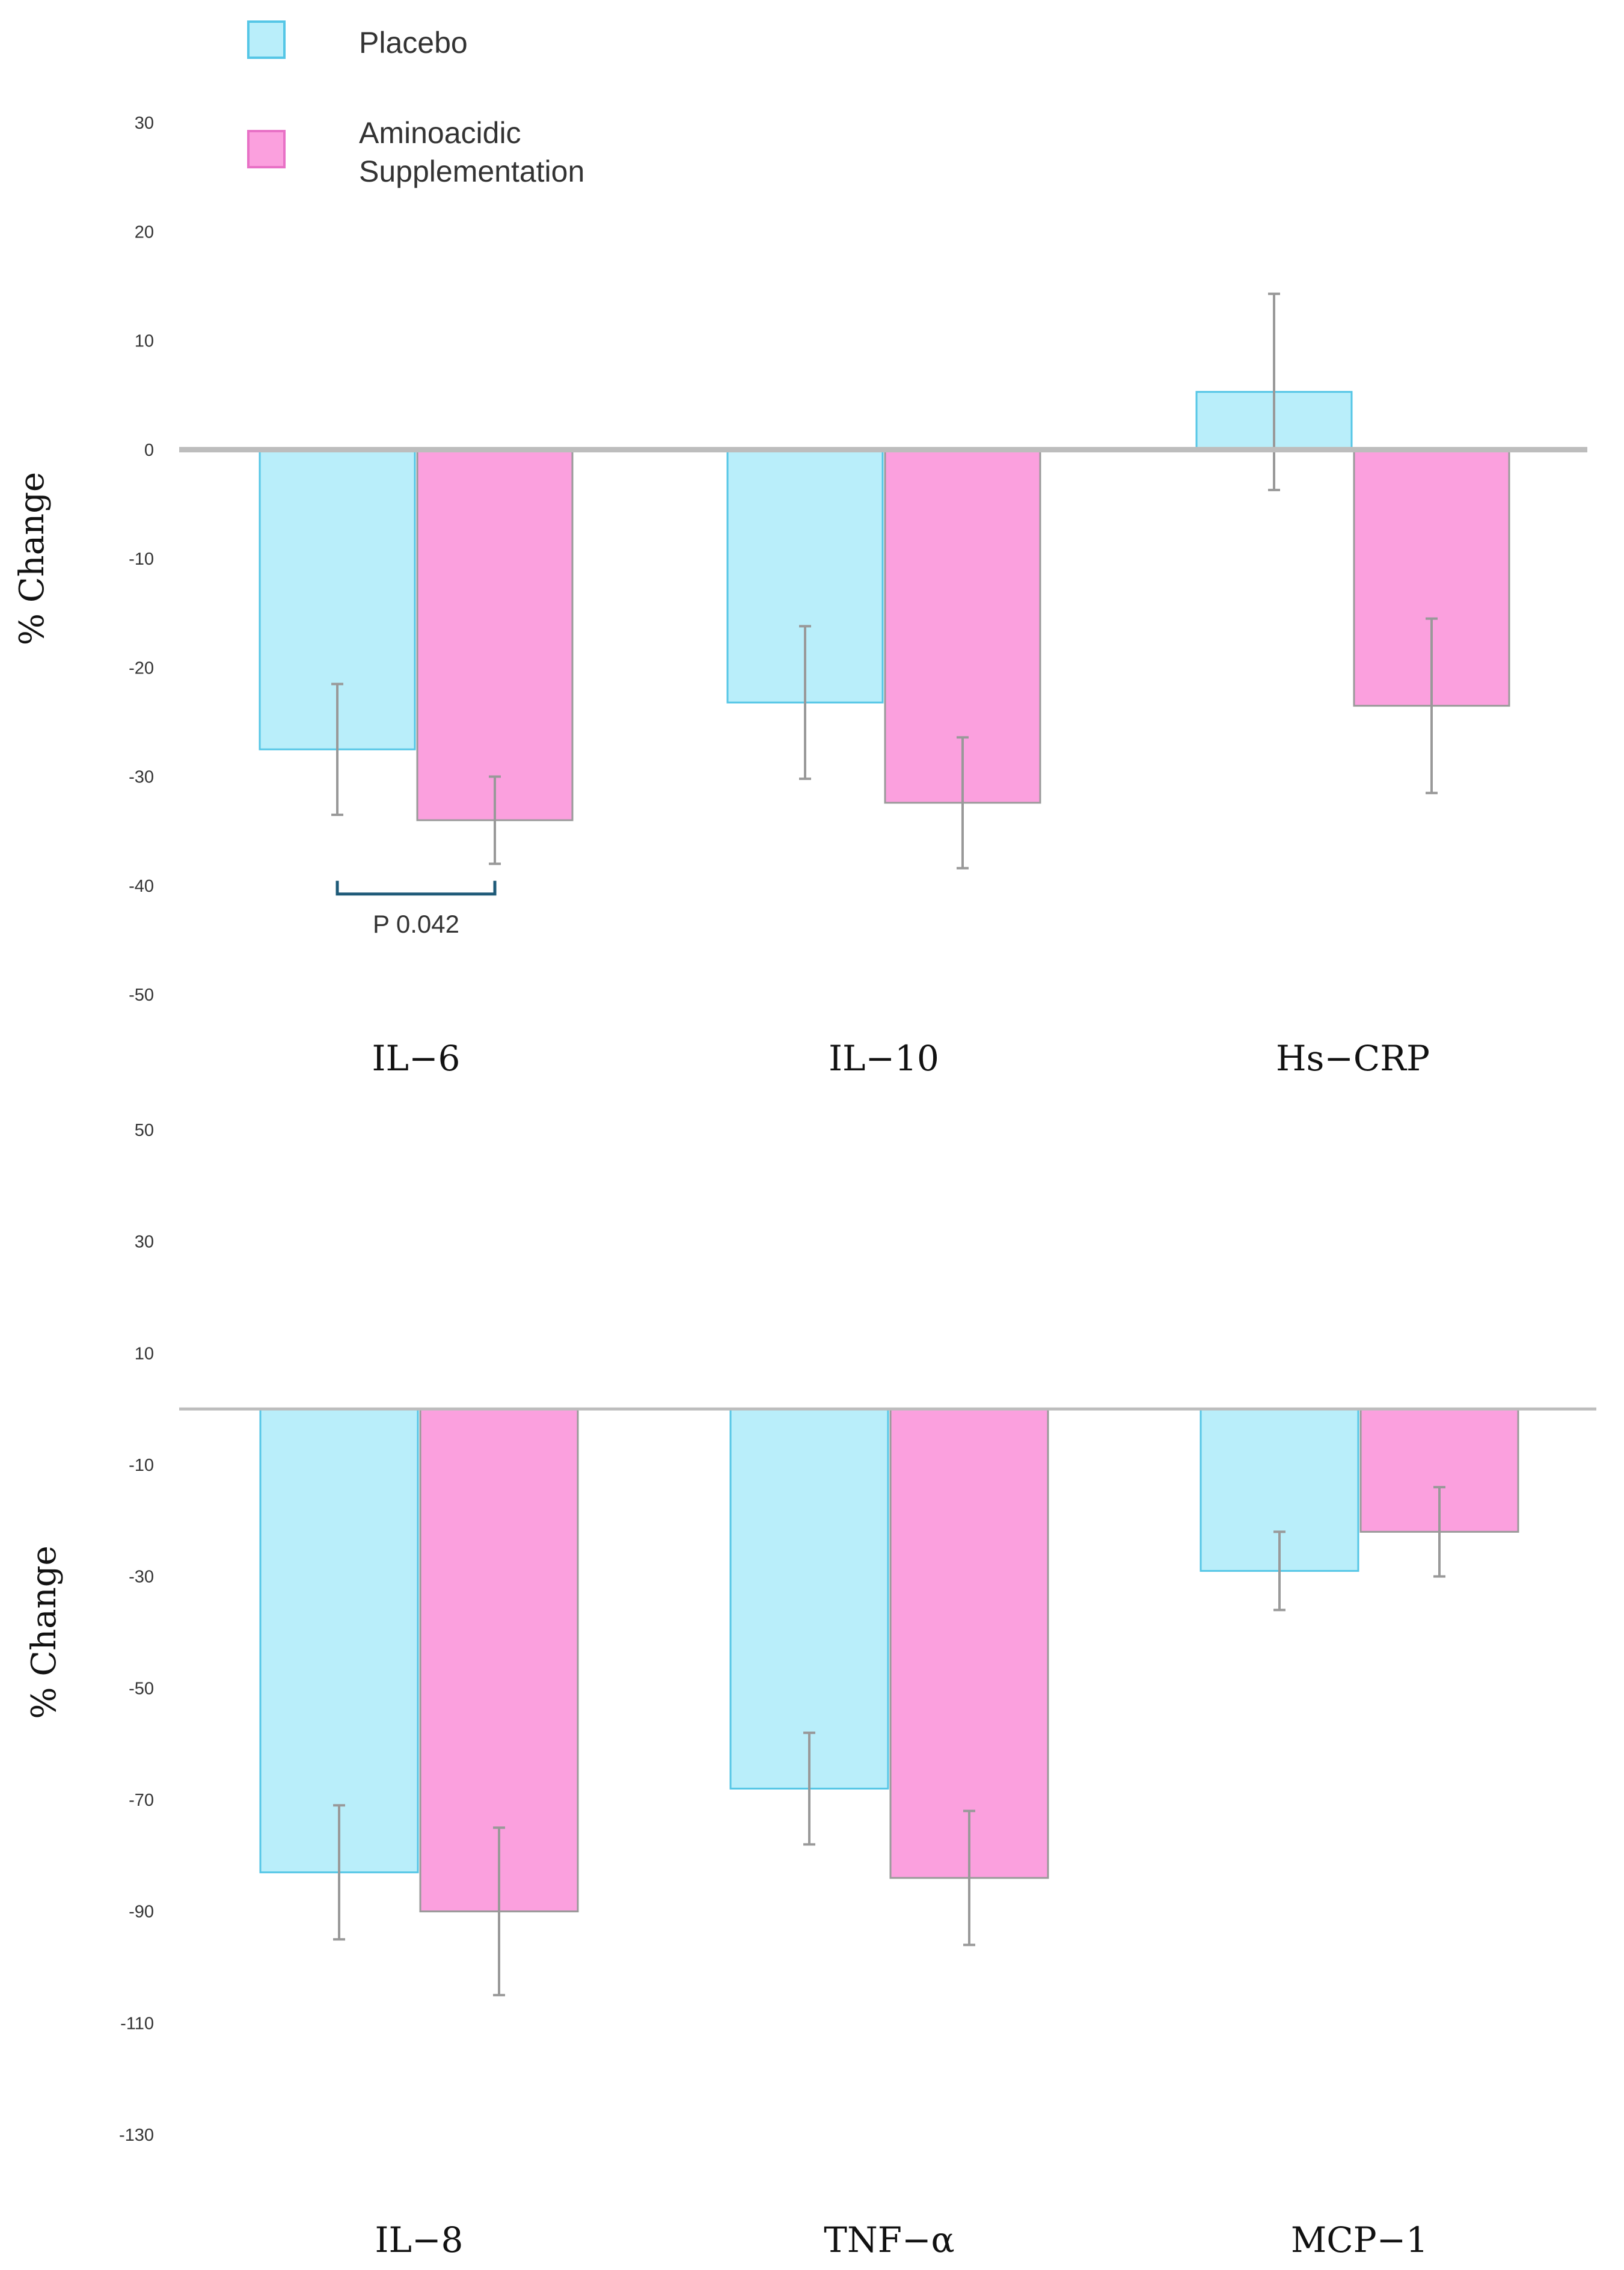  Describe the element at coordinates (141, 1800) in the screenshot. I see `y-tick-label: -70` at that location.